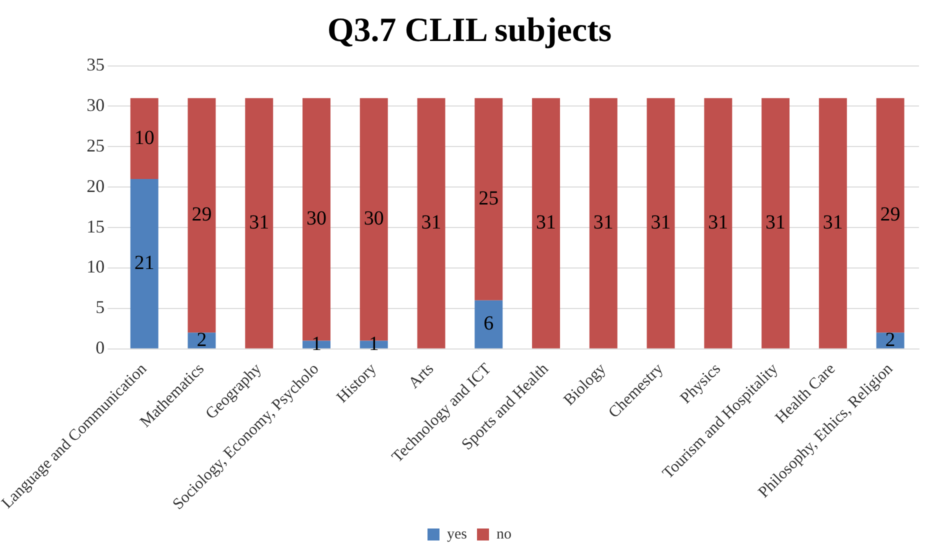  What do you see at coordinates (100, 348) in the screenshot?
I see `y-tick-label: 0` at bounding box center [100, 348].